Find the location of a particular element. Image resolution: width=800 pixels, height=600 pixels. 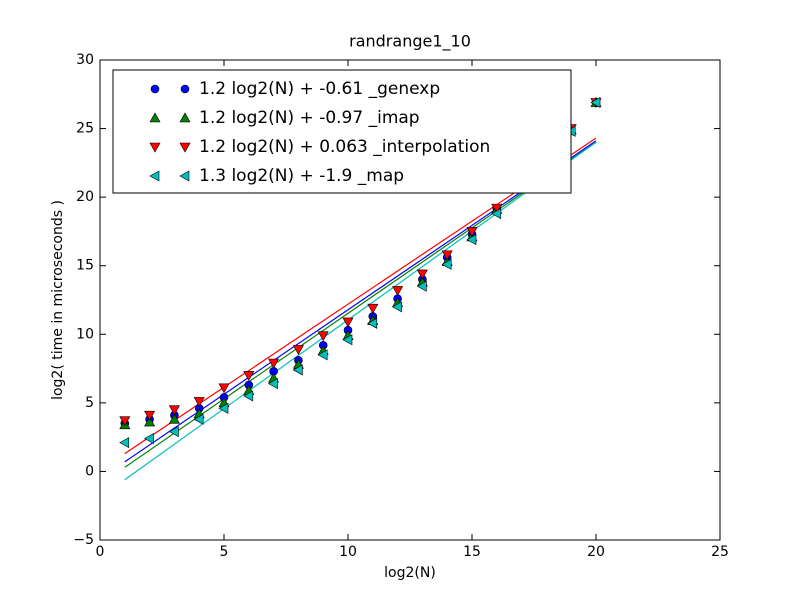

y-tick-label: 5 is located at coordinates (89, 403).